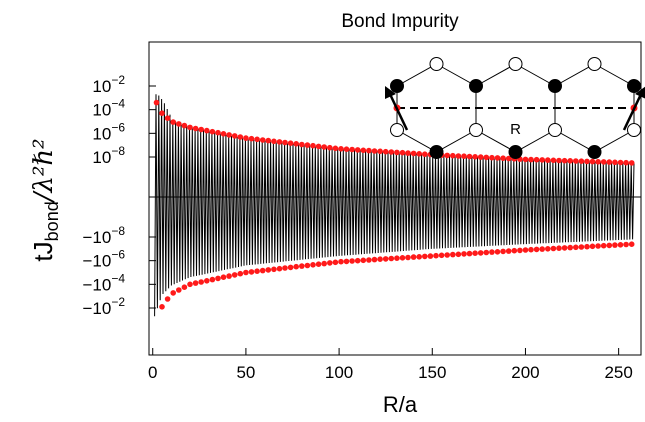 The height and width of the screenshot is (422, 645). What do you see at coordinates (108, 84) in the screenshot?
I see `y-tick-label: 10⁻²` at bounding box center [108, 84].